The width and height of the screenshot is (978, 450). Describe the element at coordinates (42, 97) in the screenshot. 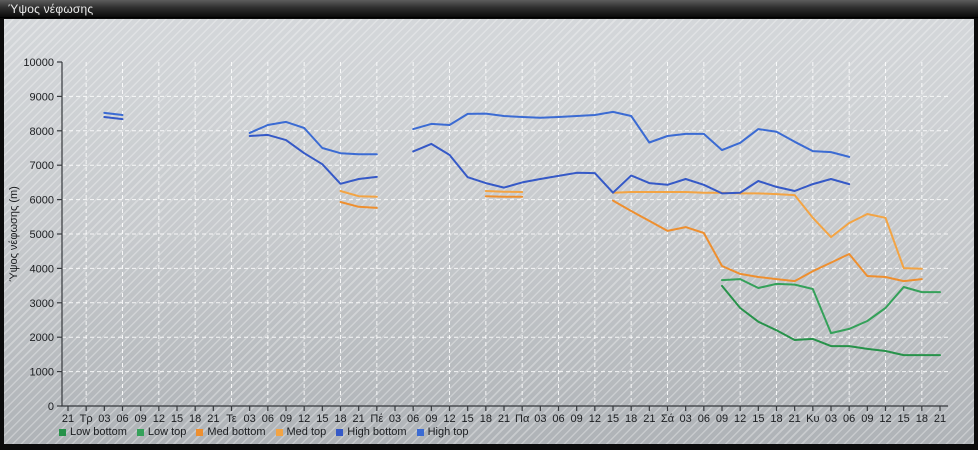

I see `y-tick-label: 9000` at that location.